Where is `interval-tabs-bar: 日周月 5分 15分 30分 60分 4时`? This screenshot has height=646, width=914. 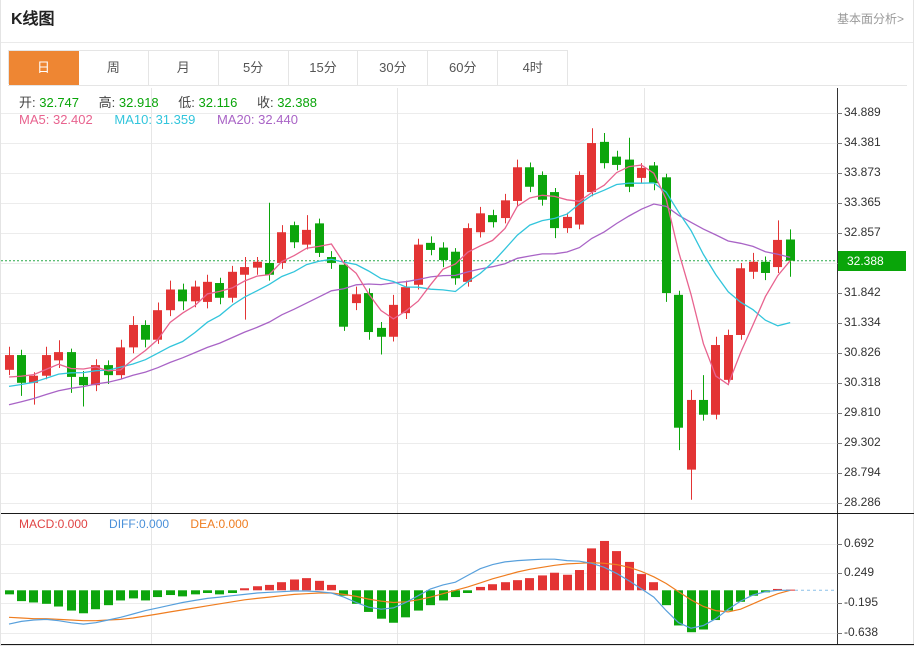
interval-tabs-bar: 日周月 5分 15分 30分 60分 4时 is located at coordinates (457, 68).